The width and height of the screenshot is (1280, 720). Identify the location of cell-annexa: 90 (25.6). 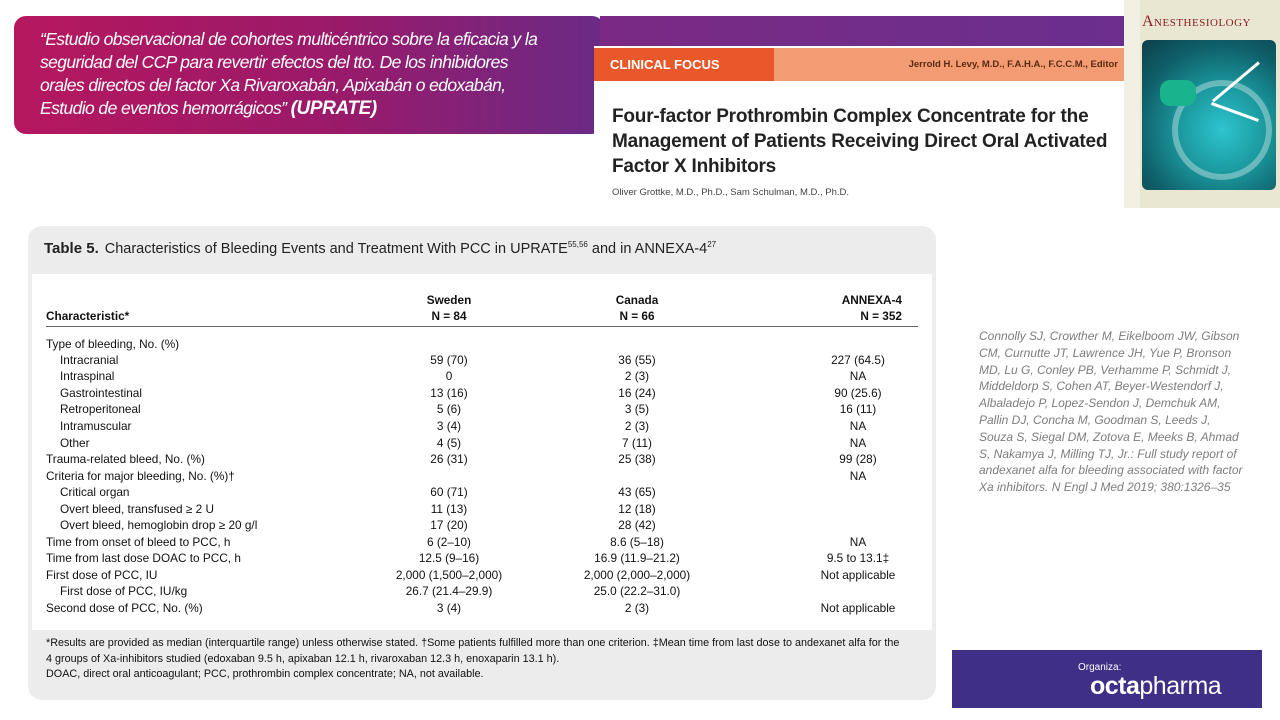
(858, 392).